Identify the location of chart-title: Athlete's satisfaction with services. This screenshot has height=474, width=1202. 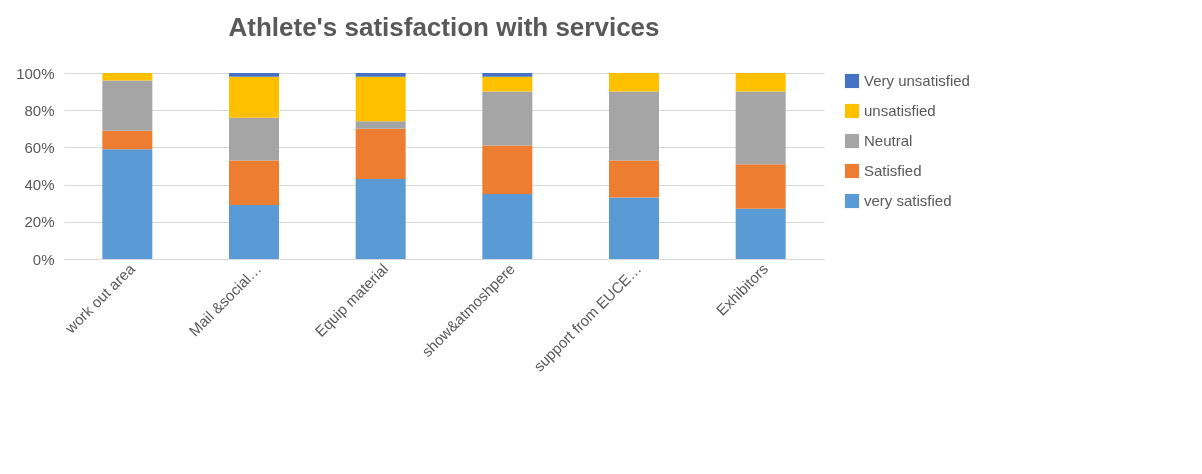
(444, 27).